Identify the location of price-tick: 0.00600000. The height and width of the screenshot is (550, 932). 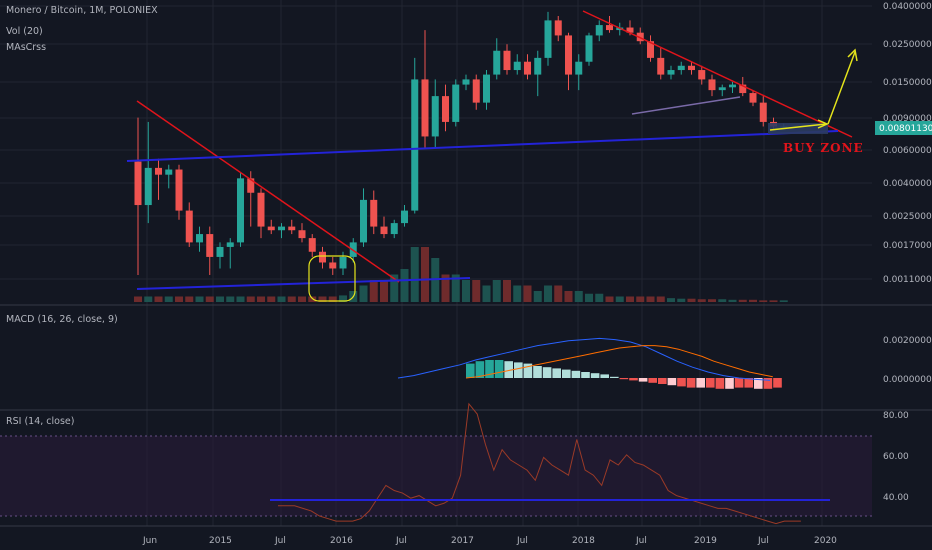
(907, 151).